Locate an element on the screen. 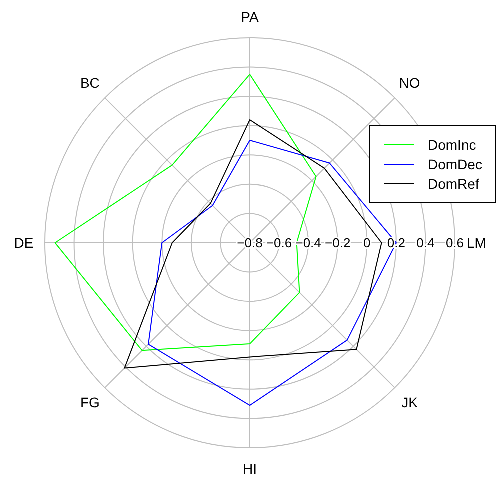 The width and height of the screenshot is (501, 477). legend-label: DomDec is located at coordinates (455, 164).